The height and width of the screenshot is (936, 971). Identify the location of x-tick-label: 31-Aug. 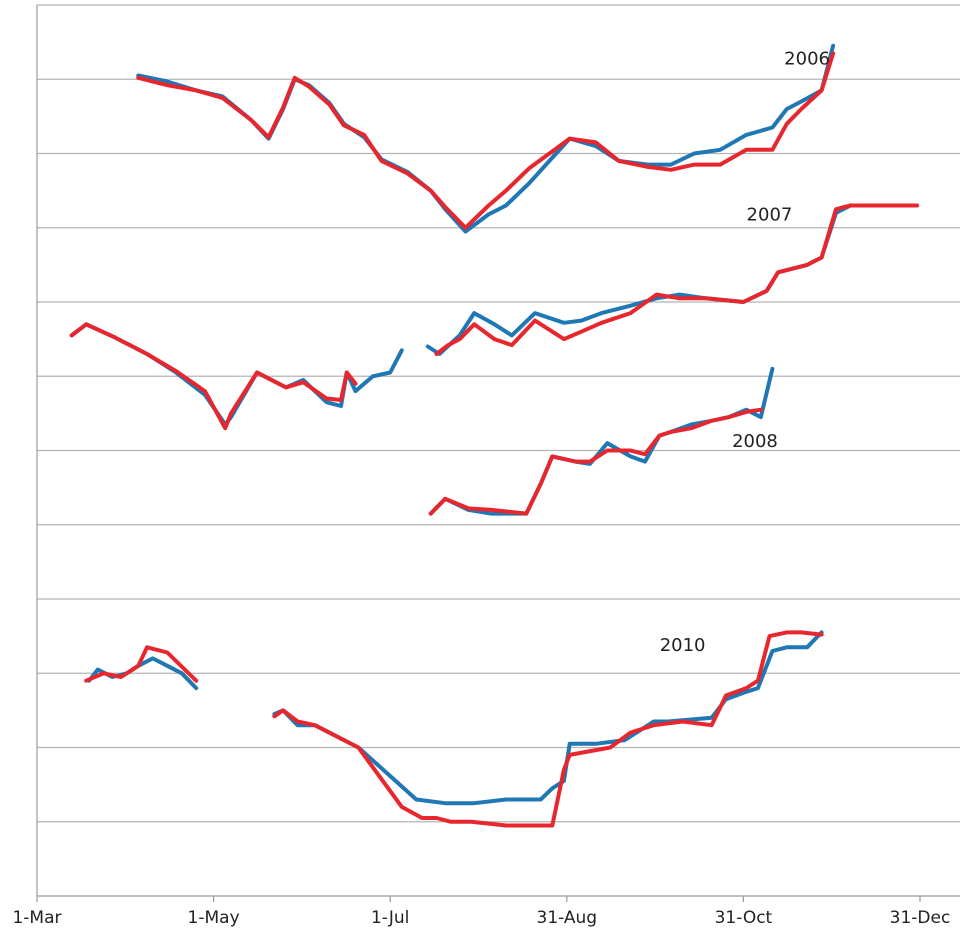
(567, 918).